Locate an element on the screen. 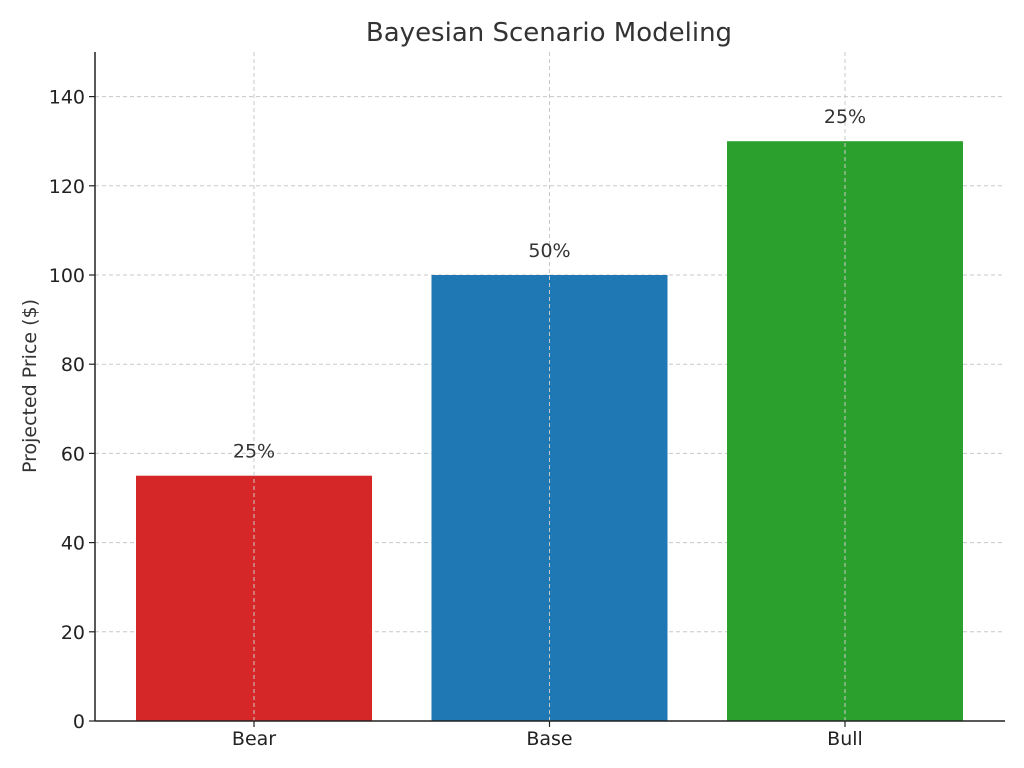 The image size is (1024, 768). chart-title: Bayesian Scenario Modeling is located at coordinates (549, 33).